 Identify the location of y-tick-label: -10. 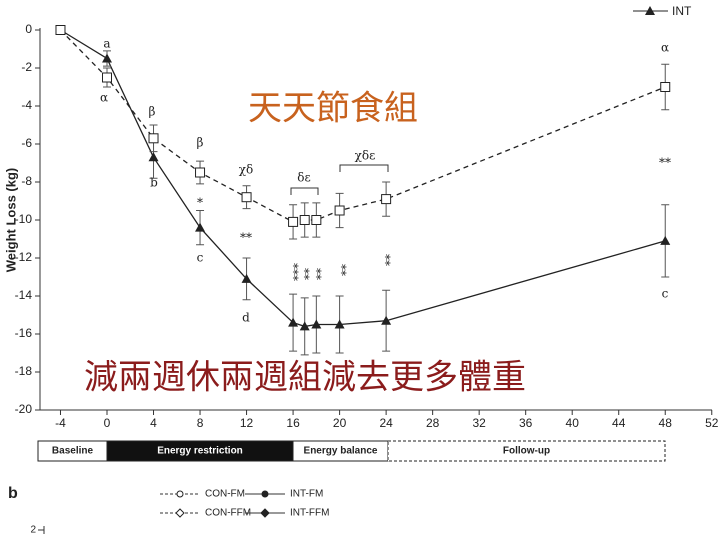
(24, 219).